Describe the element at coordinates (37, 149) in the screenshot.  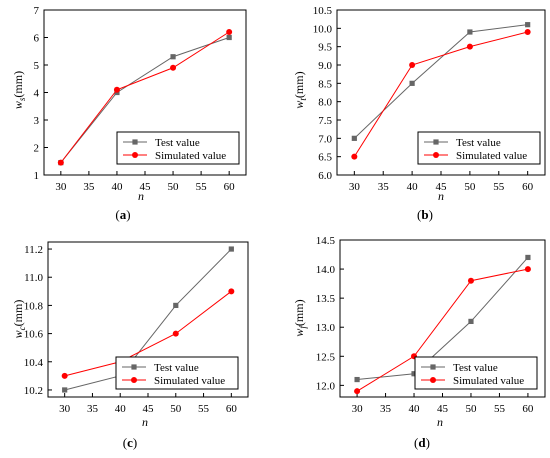
I see `y-tick-label: 2` at that location.